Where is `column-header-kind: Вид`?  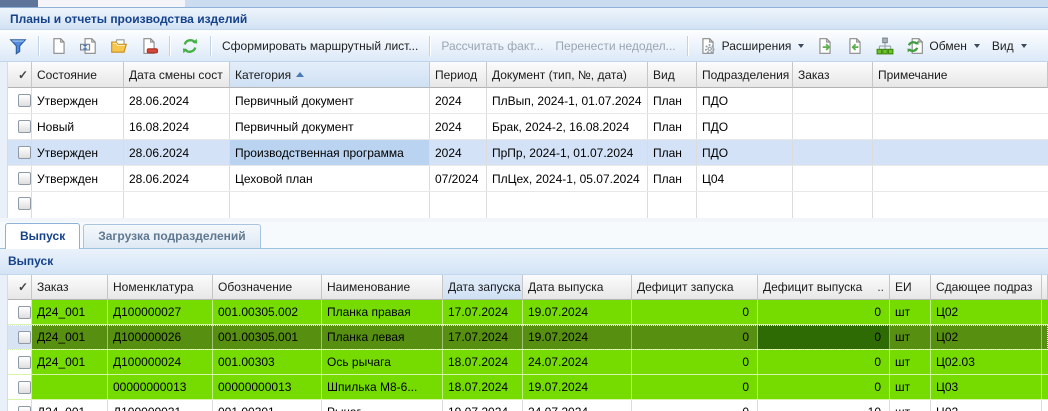 column-header-kind: Вид is located at coordinates (672, 75).